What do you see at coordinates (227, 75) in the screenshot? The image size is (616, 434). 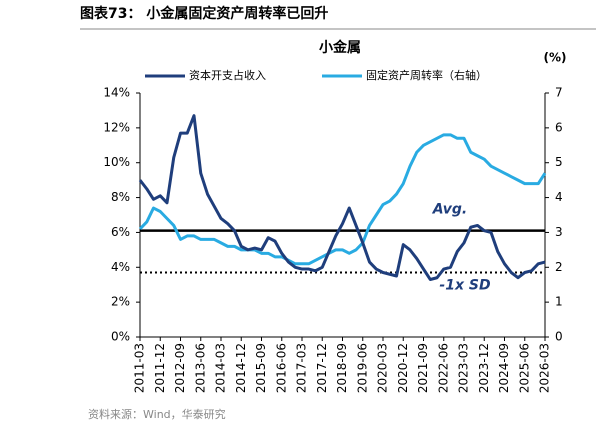 I see `legend-label: 资本开支占收入` at bounding box center [227, 75].